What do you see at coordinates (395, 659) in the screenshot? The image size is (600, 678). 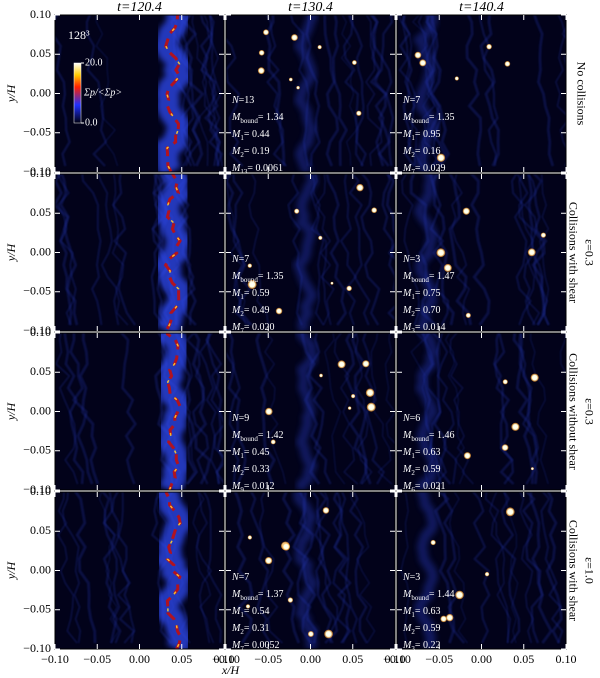 I see `x-tick-label: 0.10` at bounding box center [395, 659].